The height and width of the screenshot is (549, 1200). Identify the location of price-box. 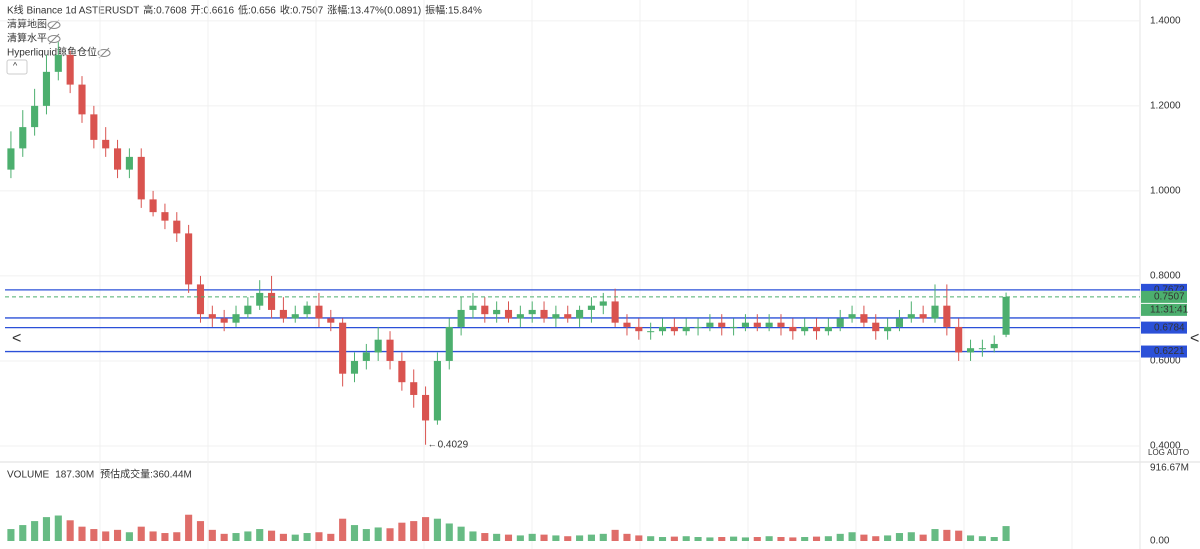
(1164, 296).